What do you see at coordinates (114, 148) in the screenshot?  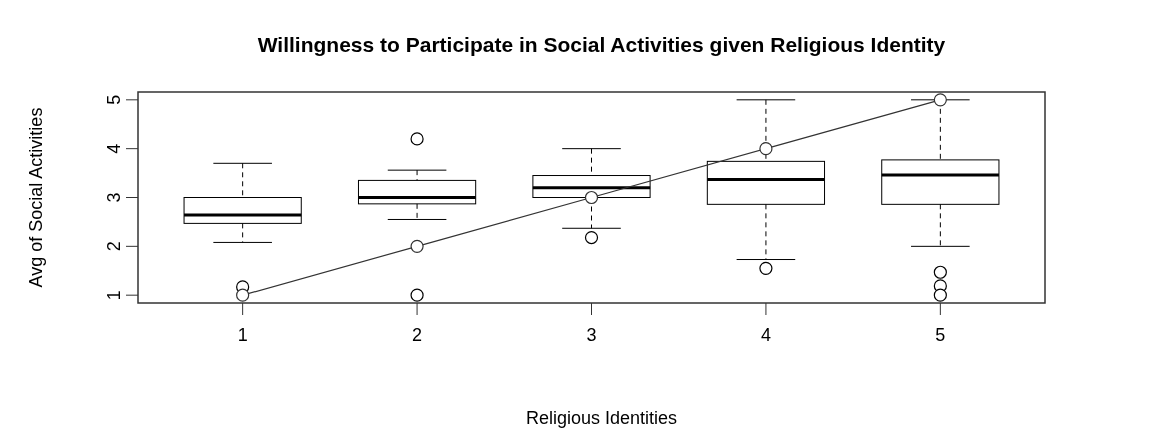 I see `y-tick-label: 4` at bounding box center [114, 148].